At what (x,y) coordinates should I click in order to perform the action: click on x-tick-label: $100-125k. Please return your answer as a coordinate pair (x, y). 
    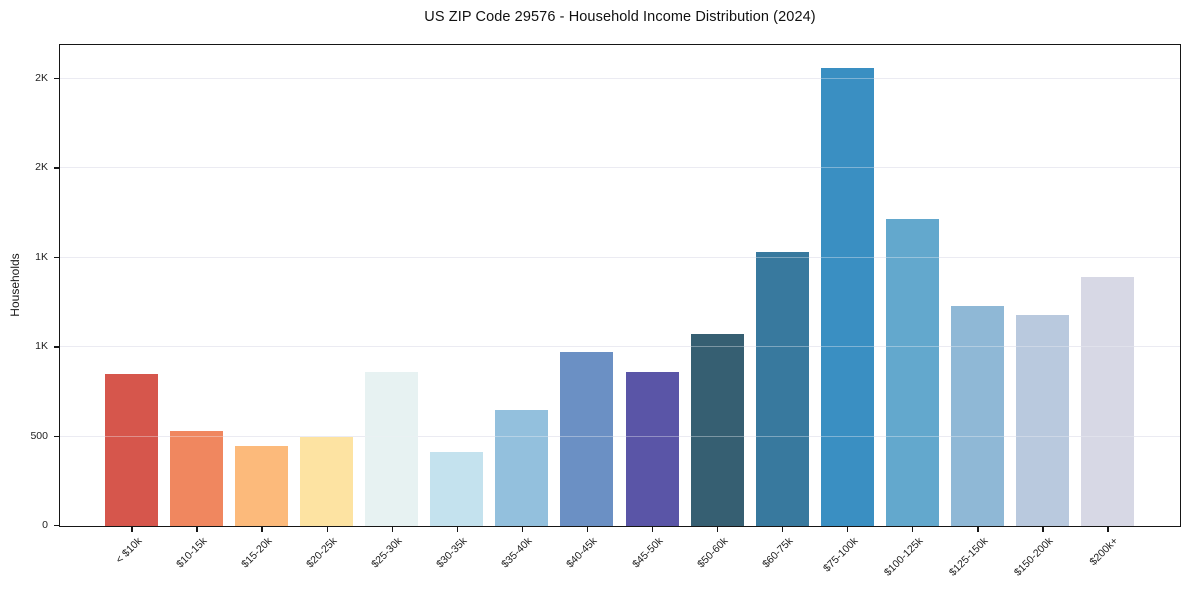
    Looking at the image, I should click on (903, 557).